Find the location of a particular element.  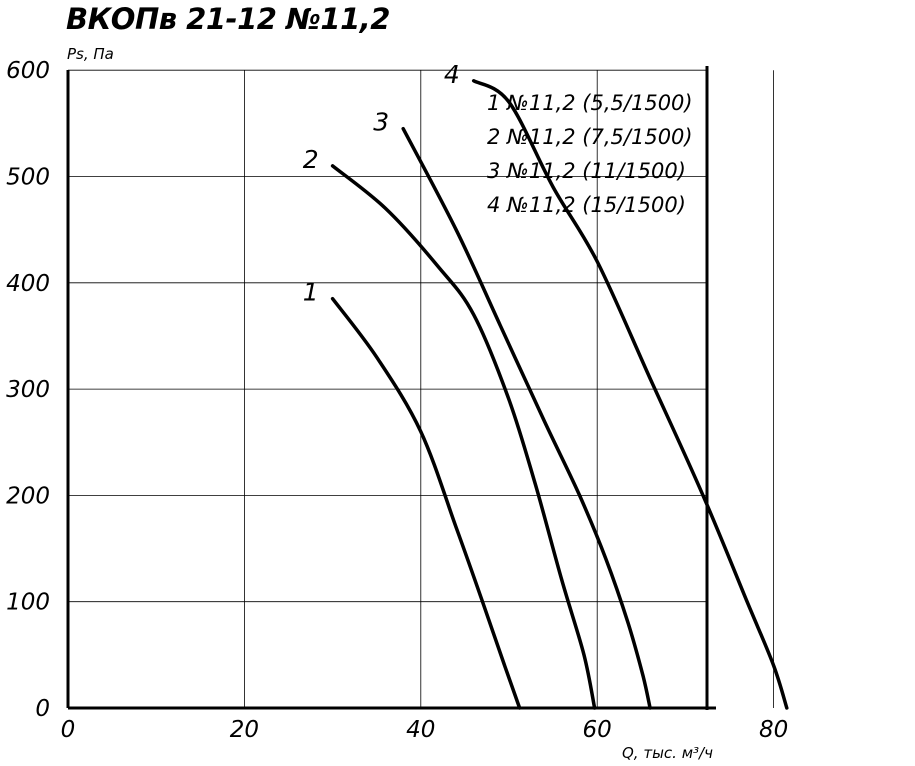

y-tick-label: 0 is located at coordinates (42, 709).